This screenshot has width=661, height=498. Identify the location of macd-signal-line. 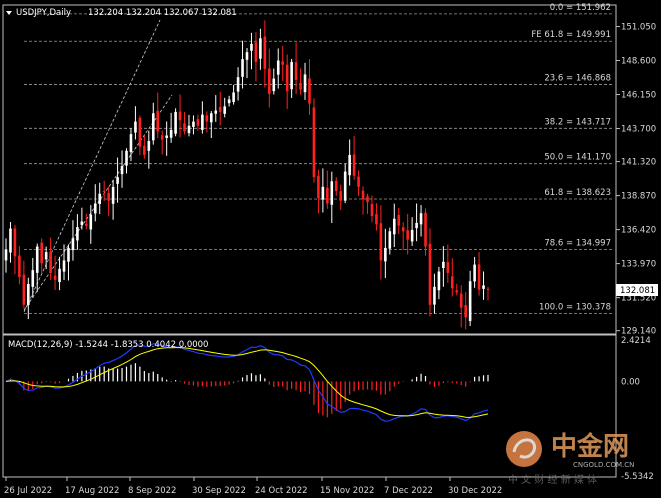
(247, 382).